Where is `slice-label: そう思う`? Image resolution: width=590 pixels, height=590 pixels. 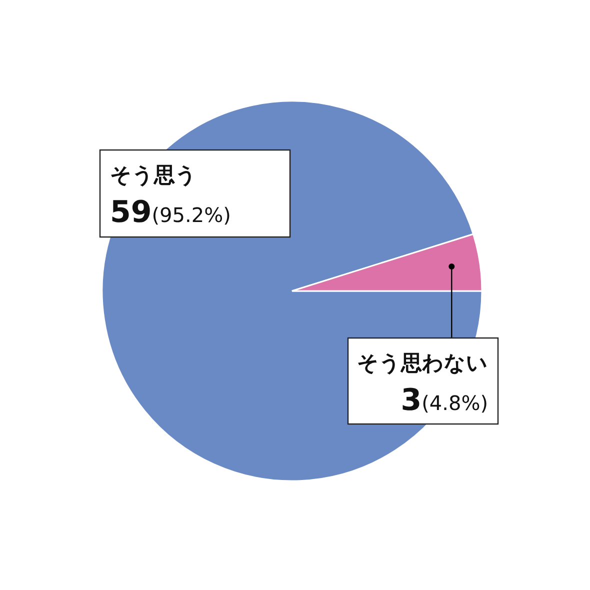 slice-label: そう思う is located at coordinates (153, 175).